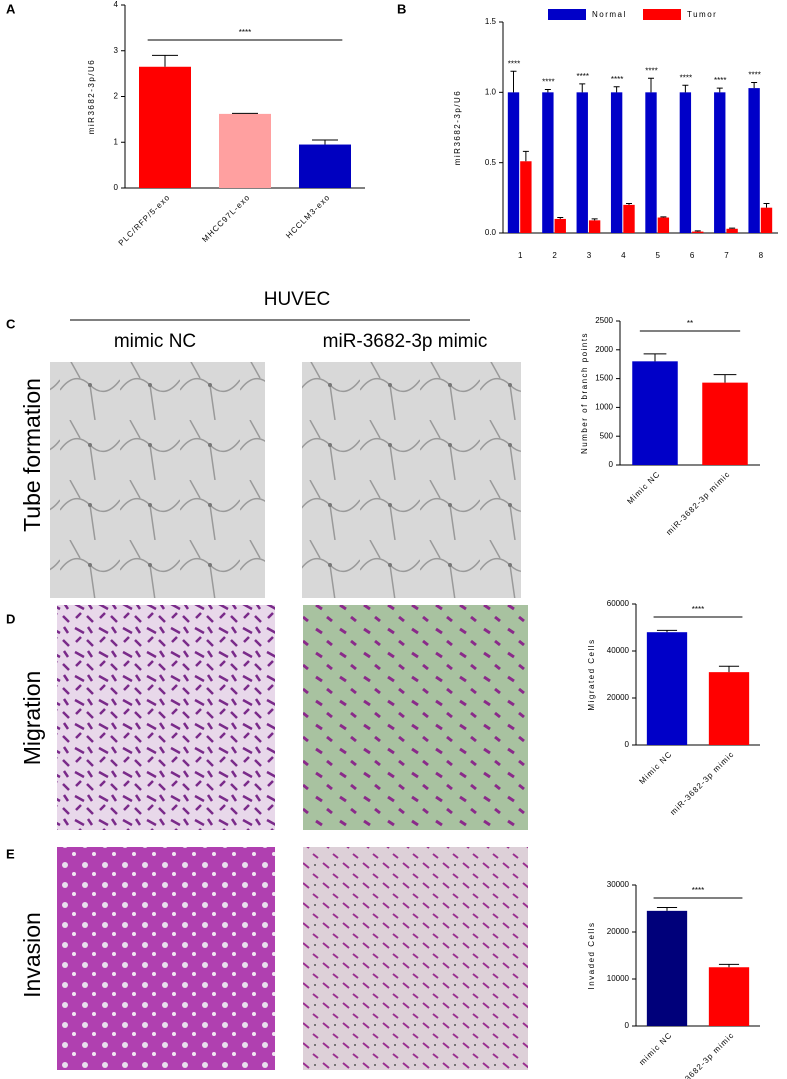 Image resolution: width=787 pixels, height=1079 pixels. I want to click on y-tick-label: 2000, so click(604, 349).